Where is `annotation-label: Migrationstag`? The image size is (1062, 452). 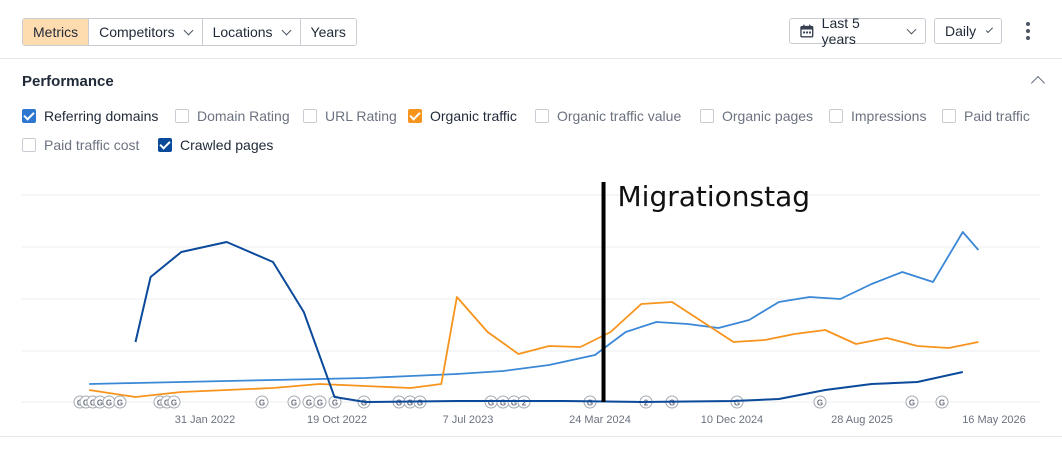
annotation-label: Migrationstag is located at coordinates (714, 196).